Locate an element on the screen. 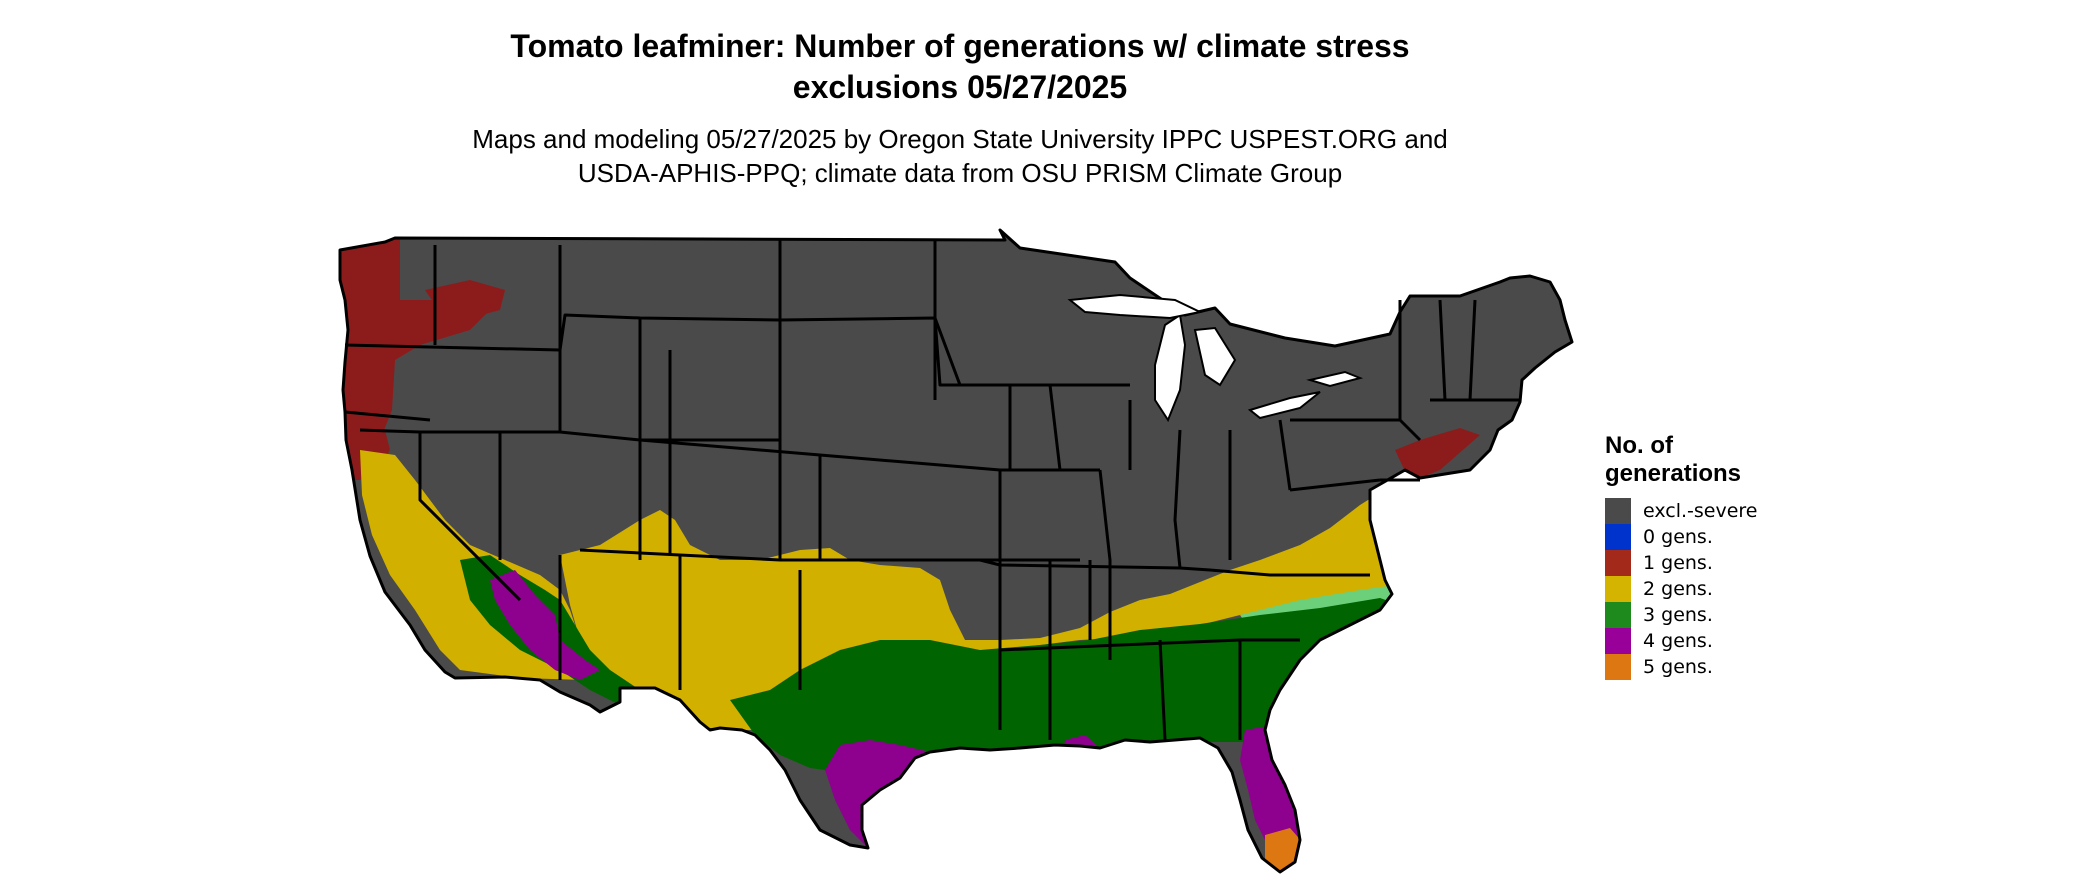 Image resolution: width=2100 pixels, height=895 pixels. legend-label: excl.-severe is located at coordinates (1700, 511).